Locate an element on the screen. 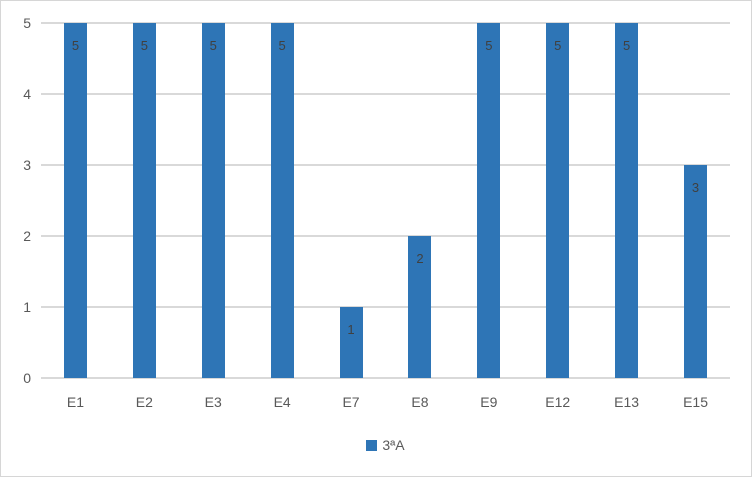 The width and height of the screenshot is (752, 477). bar-E7: 1 is located at coordinates (351, 342).